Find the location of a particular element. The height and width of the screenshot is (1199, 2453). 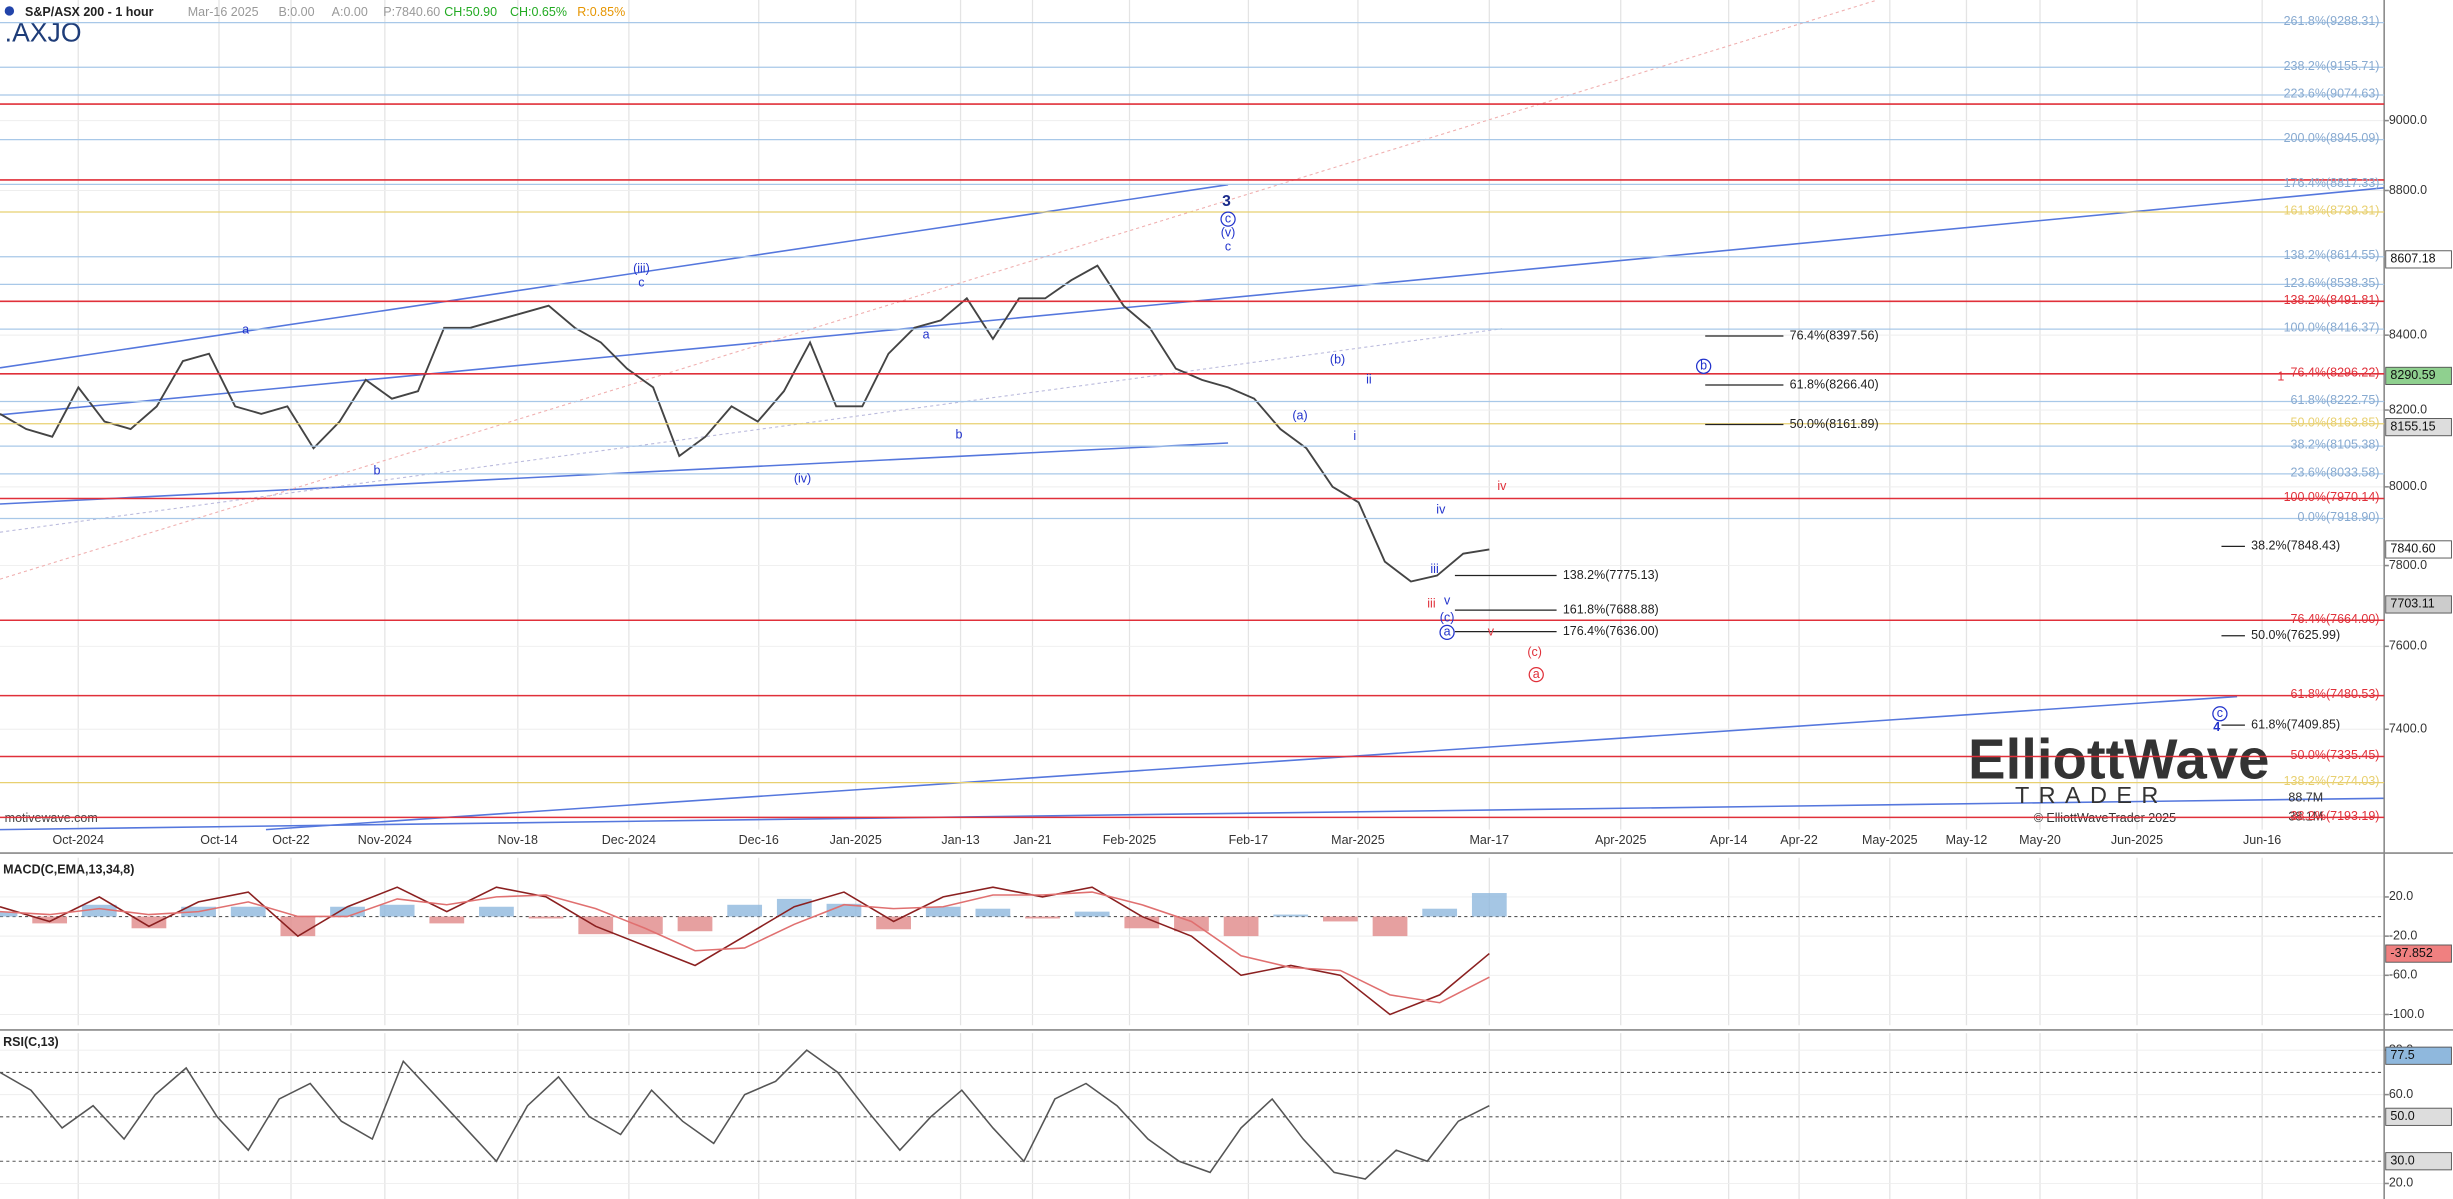

x-tick-label: Apr-22 is located at coordinates (1799, 840).